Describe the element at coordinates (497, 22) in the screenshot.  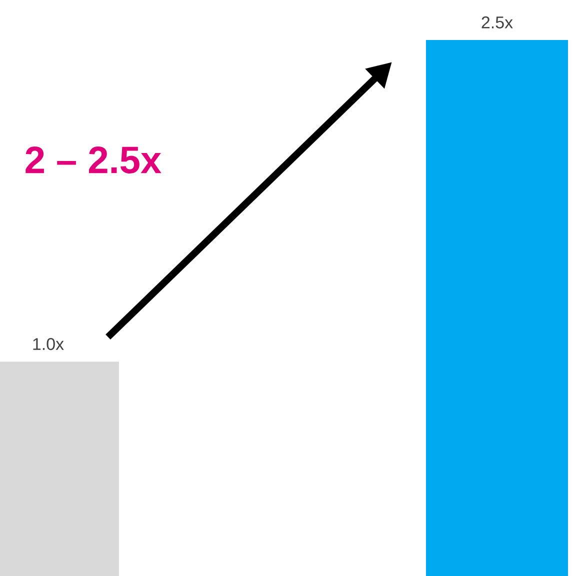
I see `data-label: 2.5x` at that location.